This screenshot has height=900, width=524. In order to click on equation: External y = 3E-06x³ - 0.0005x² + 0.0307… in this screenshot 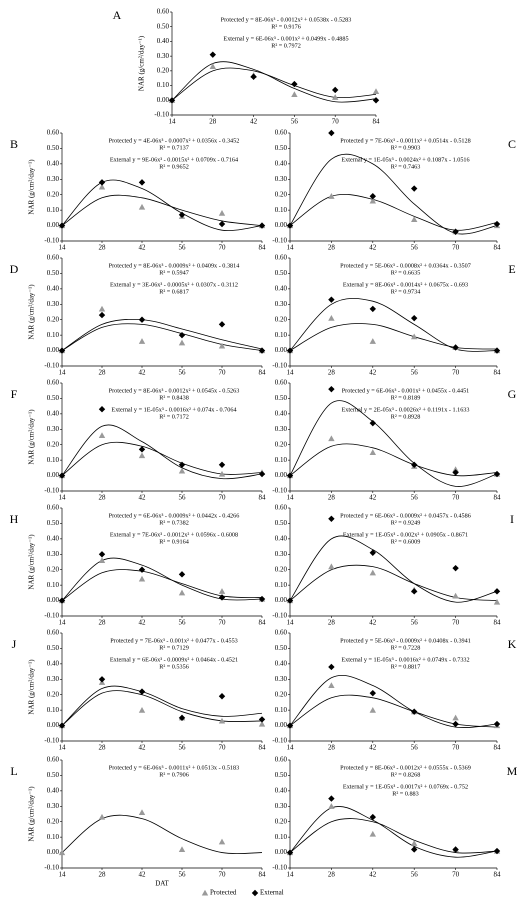, I will do `click(174, 284)`.